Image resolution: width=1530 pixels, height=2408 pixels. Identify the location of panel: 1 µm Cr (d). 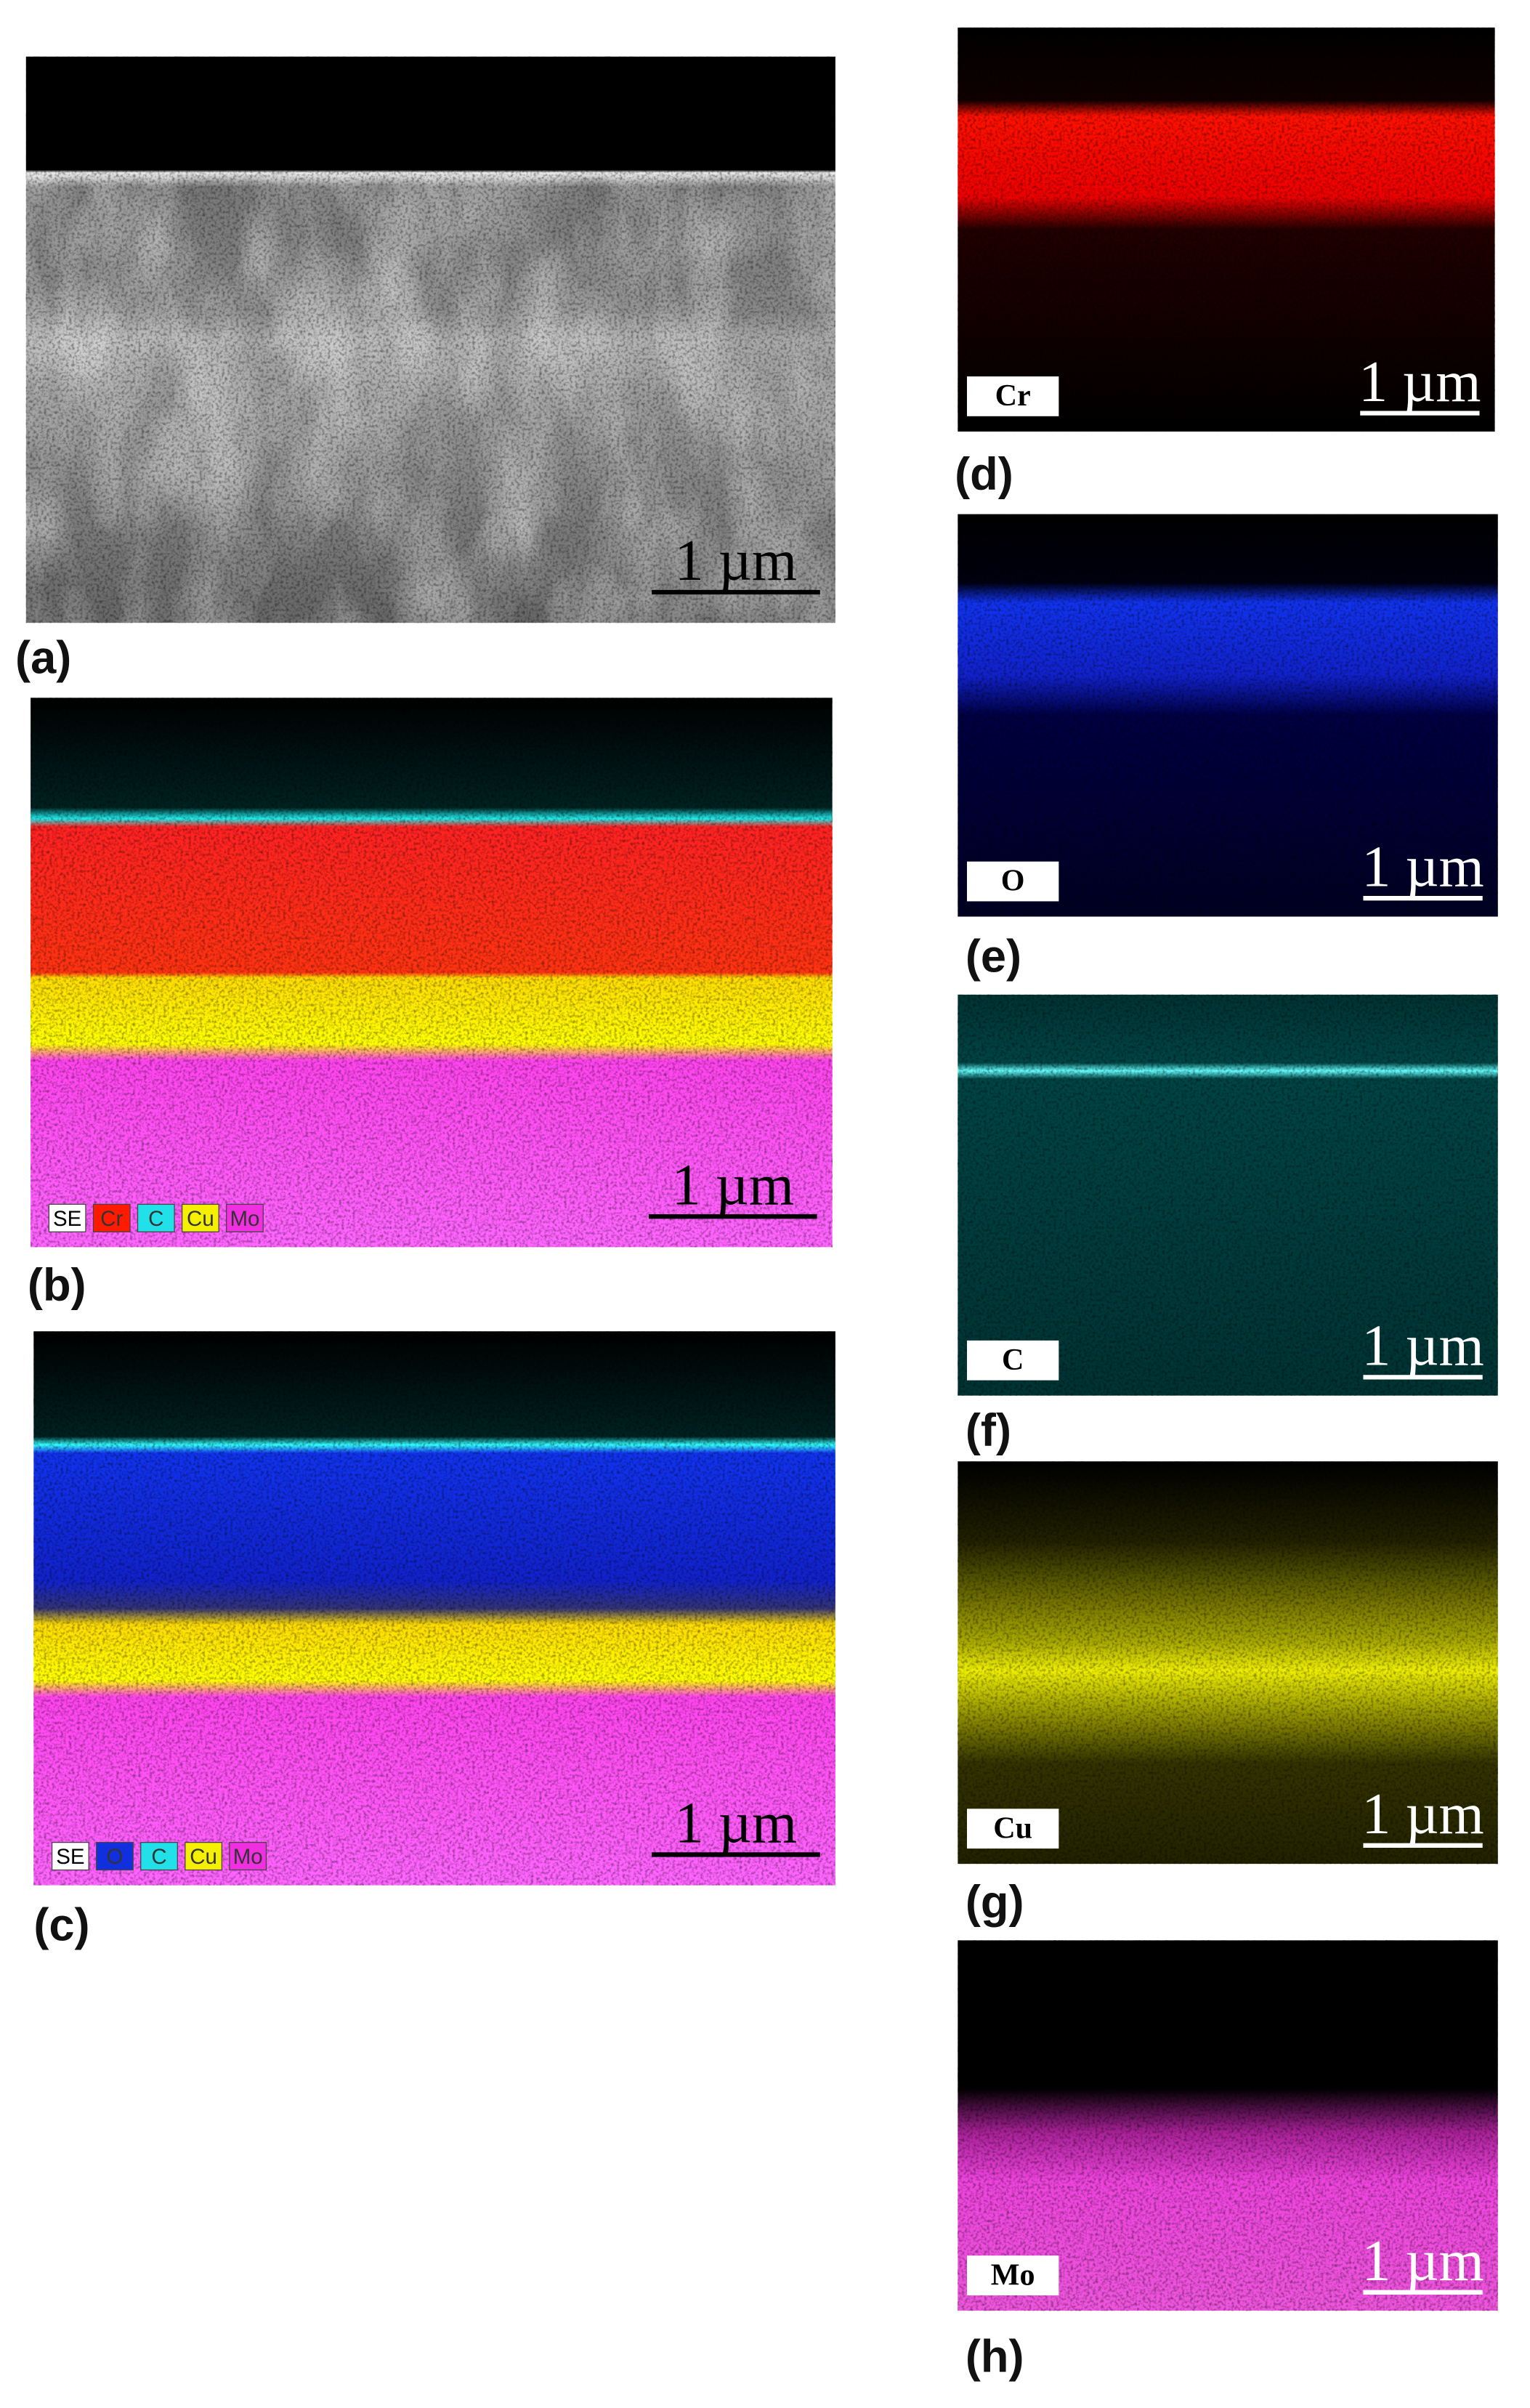
(1225, 263).